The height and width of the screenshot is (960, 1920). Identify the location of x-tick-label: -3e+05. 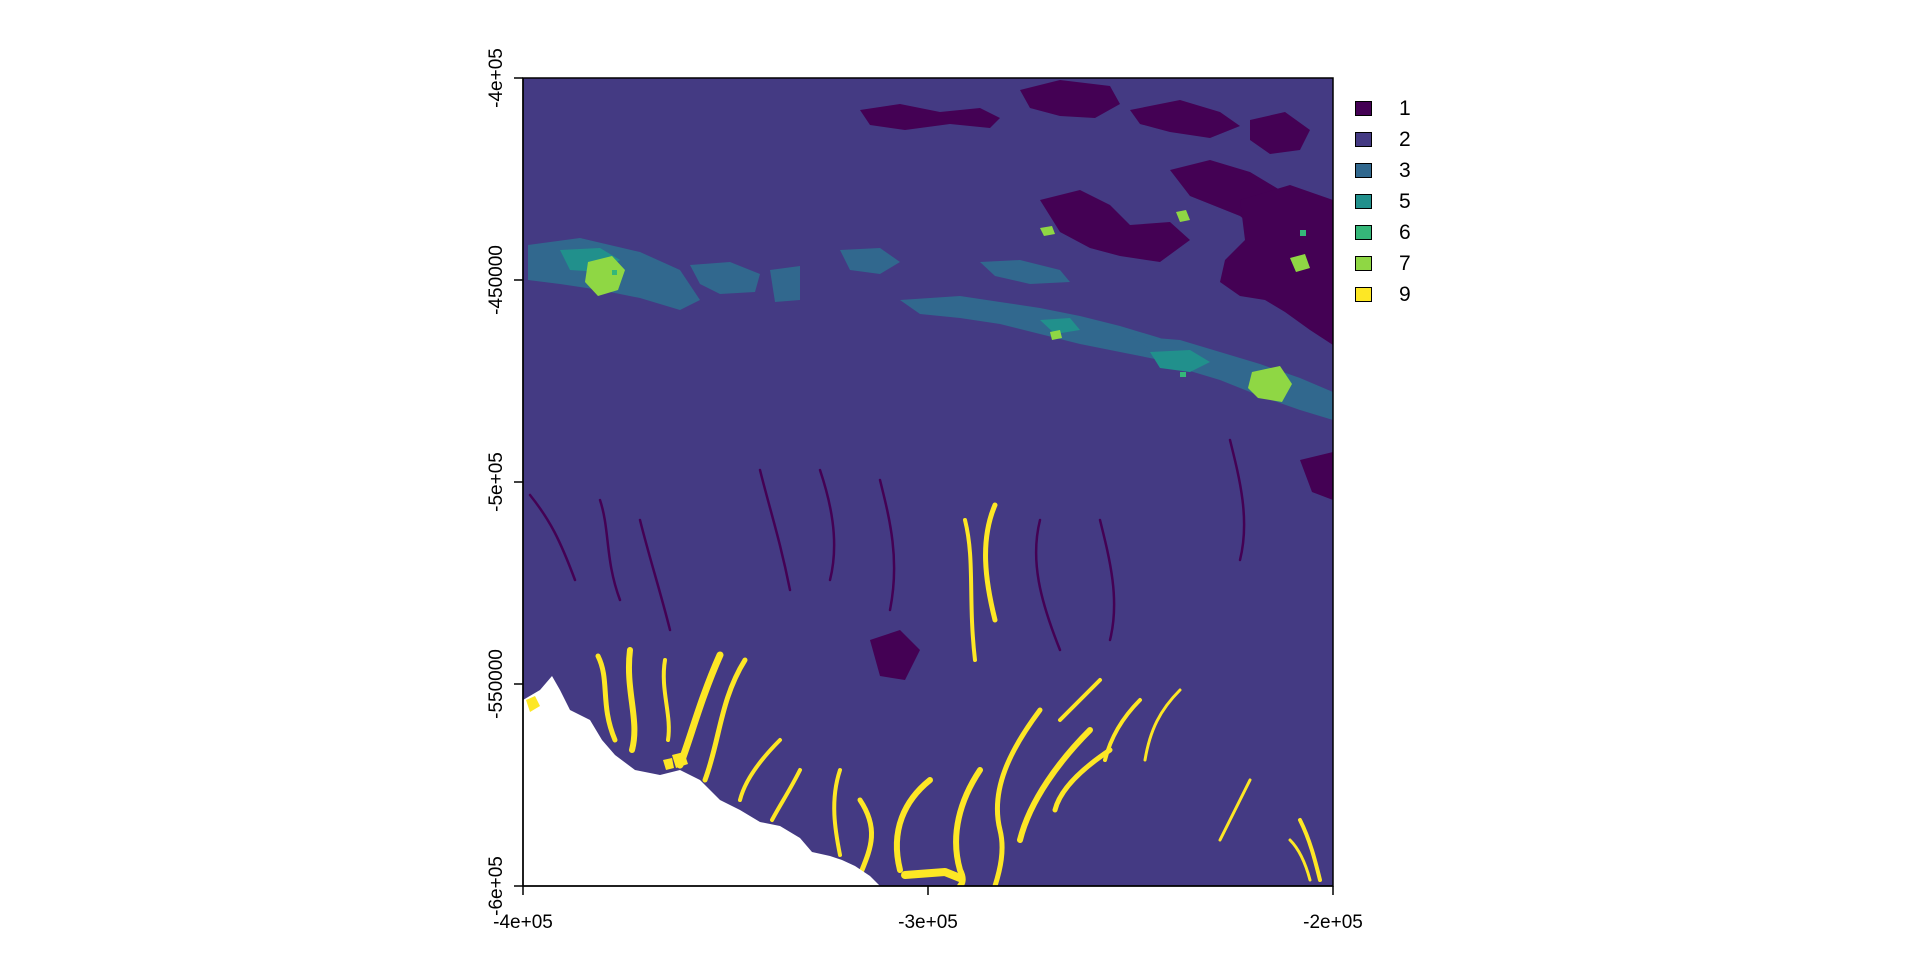
(928, 922).